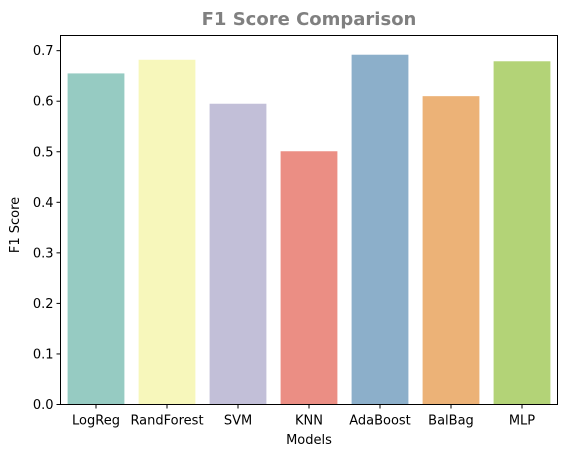  Describe the element at coordinates (43, 102) in the screenshot. I see `y-tick-label: 0.6` at that location.